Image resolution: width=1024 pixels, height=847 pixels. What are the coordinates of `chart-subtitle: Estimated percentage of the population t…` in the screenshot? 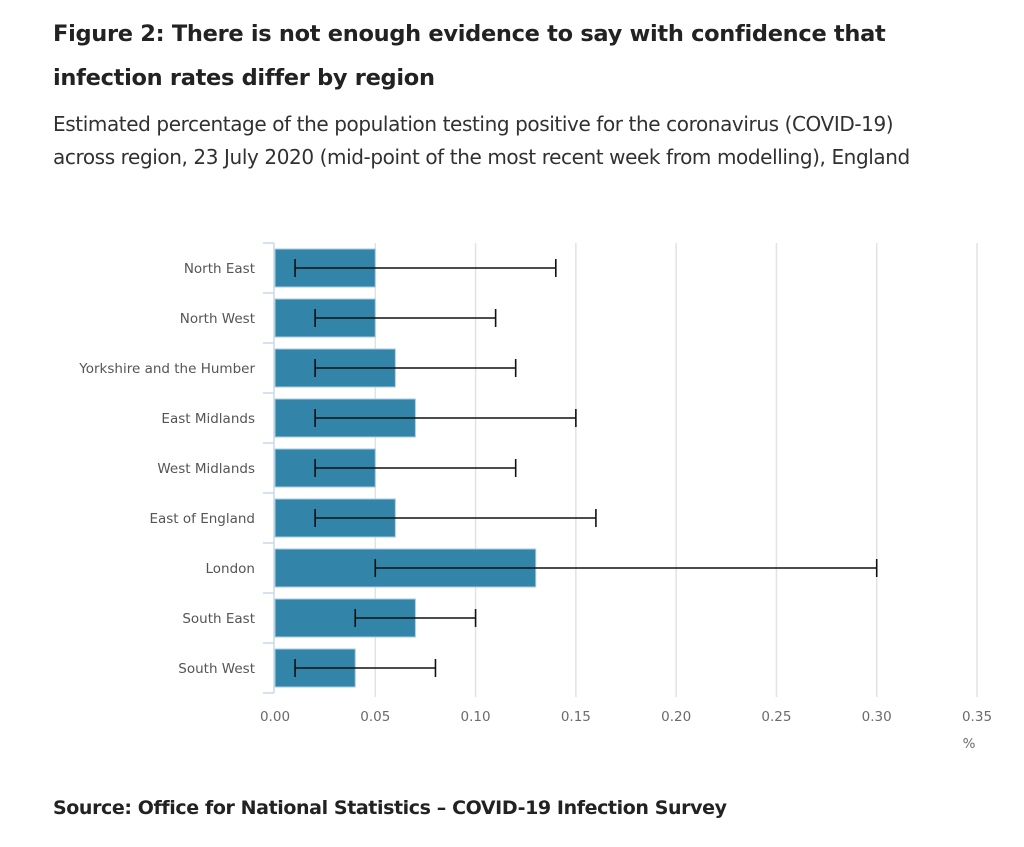 It's located at (481, 140).